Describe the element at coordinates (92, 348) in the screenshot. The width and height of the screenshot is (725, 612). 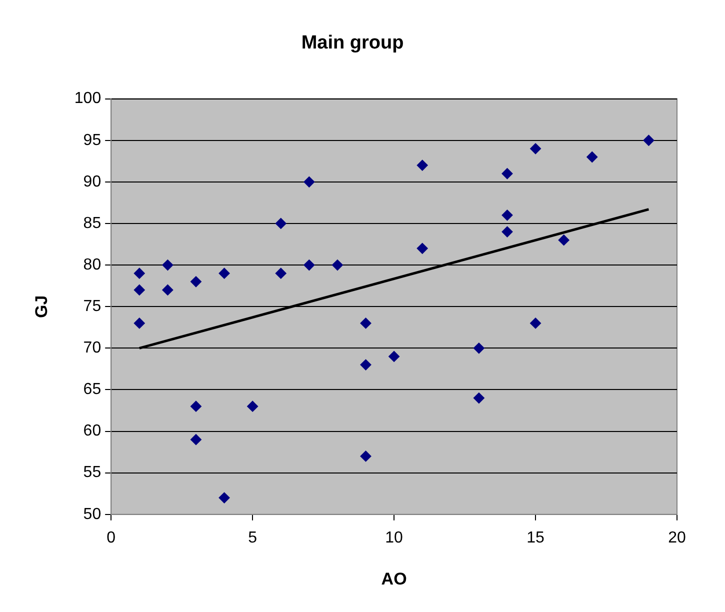
I see `y-tick-label: 70` at that location.